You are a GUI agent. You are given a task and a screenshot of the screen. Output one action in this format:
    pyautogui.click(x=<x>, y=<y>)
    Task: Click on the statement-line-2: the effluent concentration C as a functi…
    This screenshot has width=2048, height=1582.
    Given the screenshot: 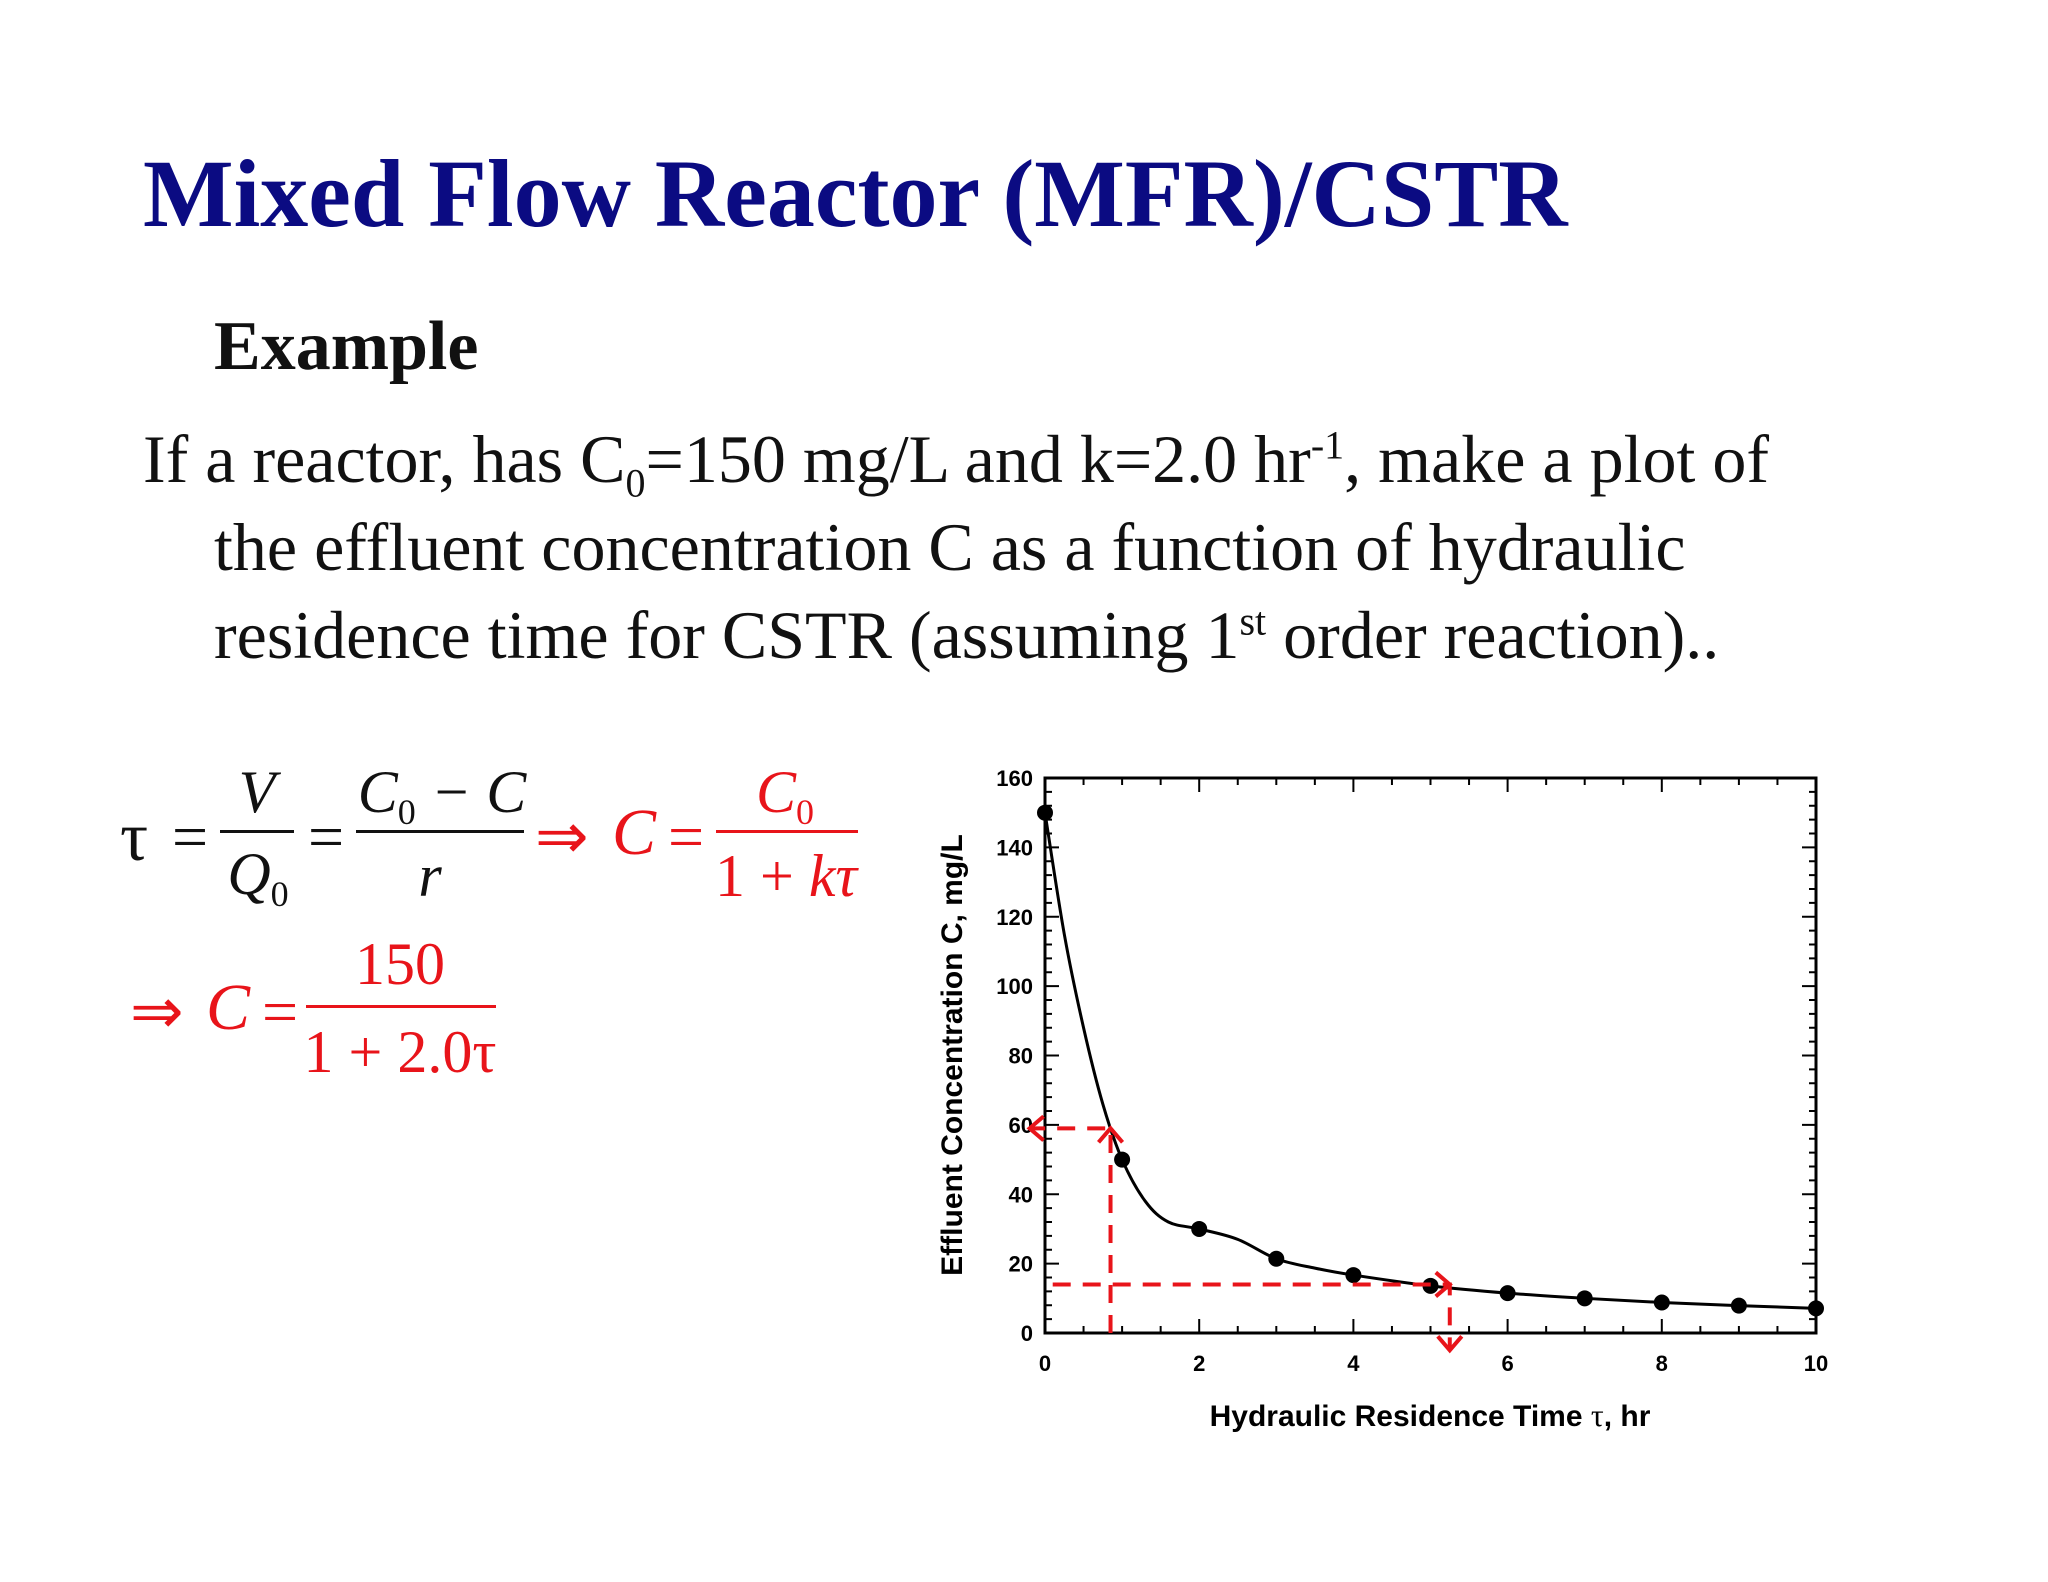 What is the action you would take?
    pyautogui.click(x=950, y=547)
    